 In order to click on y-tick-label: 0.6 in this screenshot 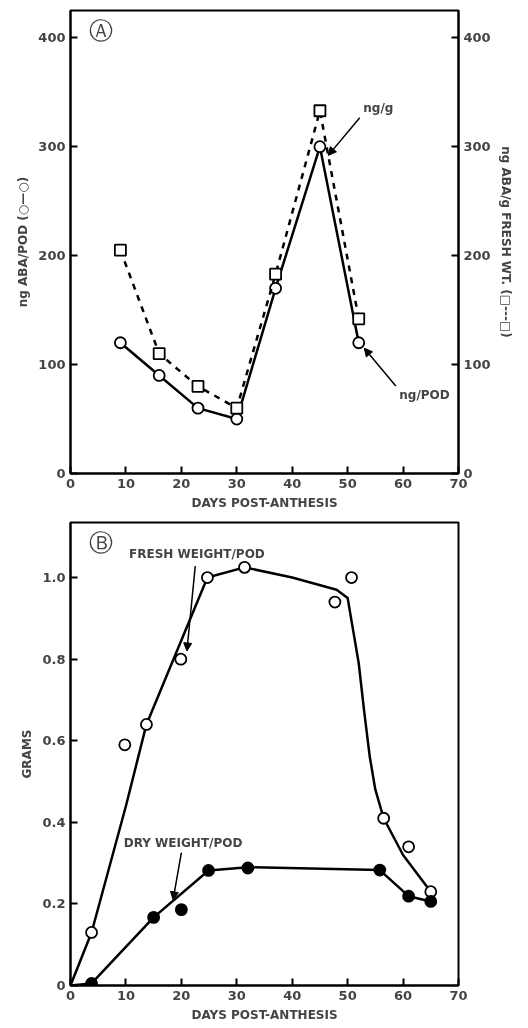, I will do `click(54, 741)`.